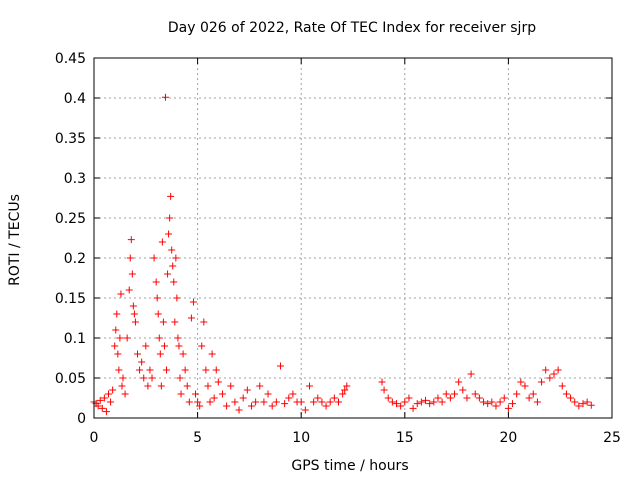 The width and height of the screenshot is (640, 480). I want to click on y-tick-label: 0.1, so click(75, 339).